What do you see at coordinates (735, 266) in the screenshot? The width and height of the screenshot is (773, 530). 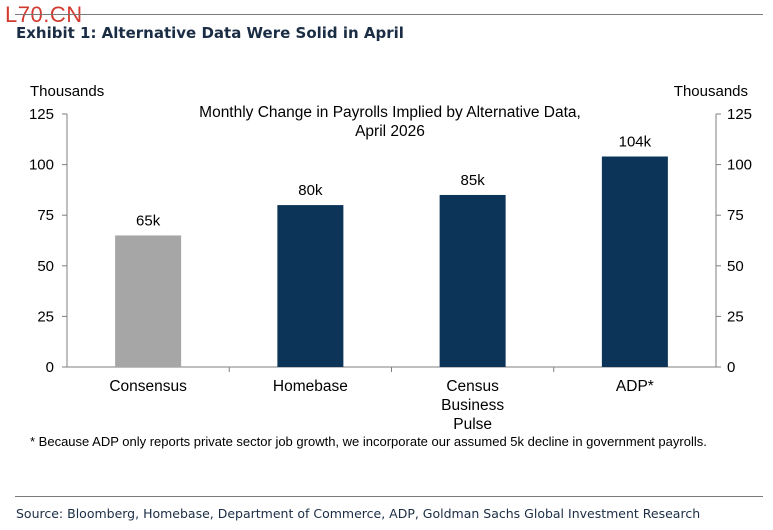 I see `y-tick-label-right: 50` at bounding box center [735, 266].